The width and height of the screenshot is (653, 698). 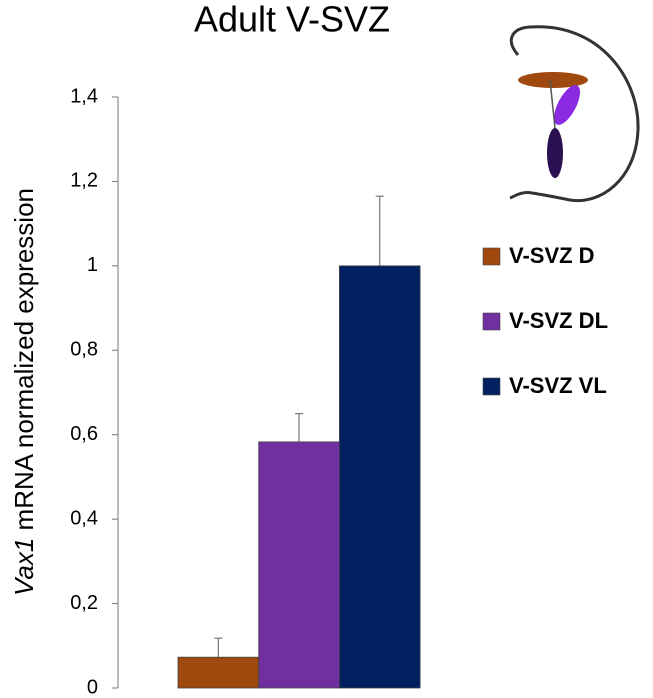 I want to click on y-axis-label-italic: Vax1, so click(x=24, y=567).